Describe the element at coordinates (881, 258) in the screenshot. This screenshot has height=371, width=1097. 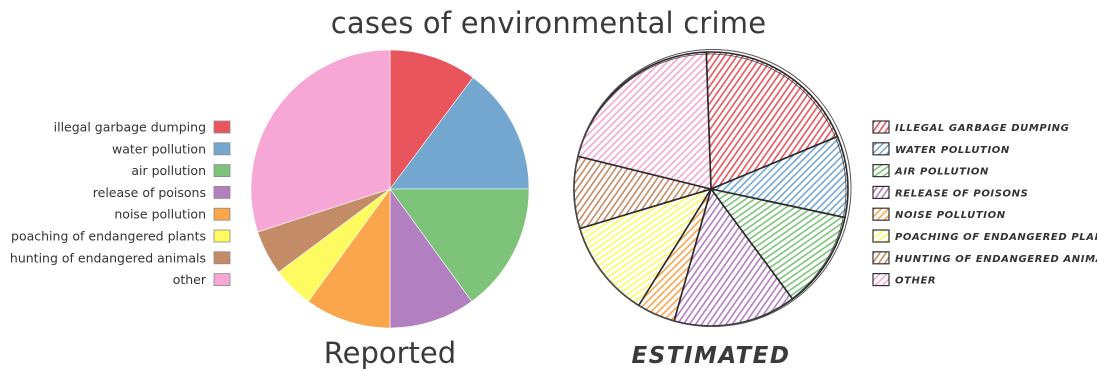
I see `sketch-legend-swatch-hunting-of-endangered-animals` at that location.